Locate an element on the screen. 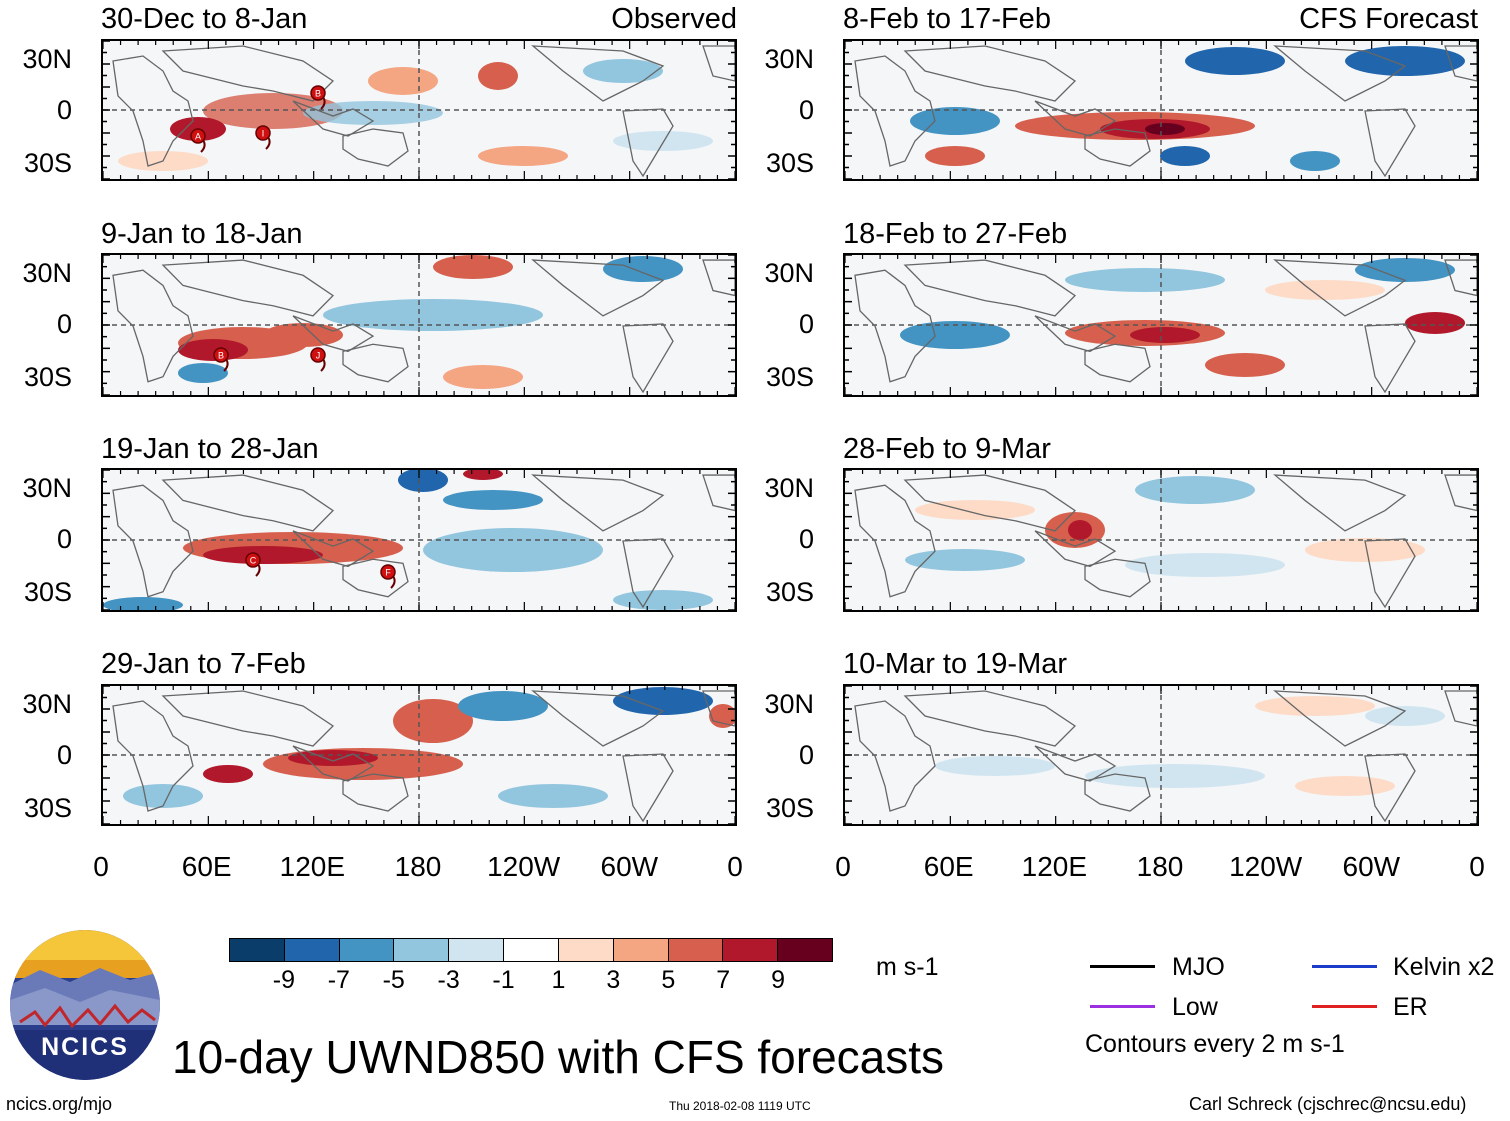  colorbar is located at coordinates (531, 950).